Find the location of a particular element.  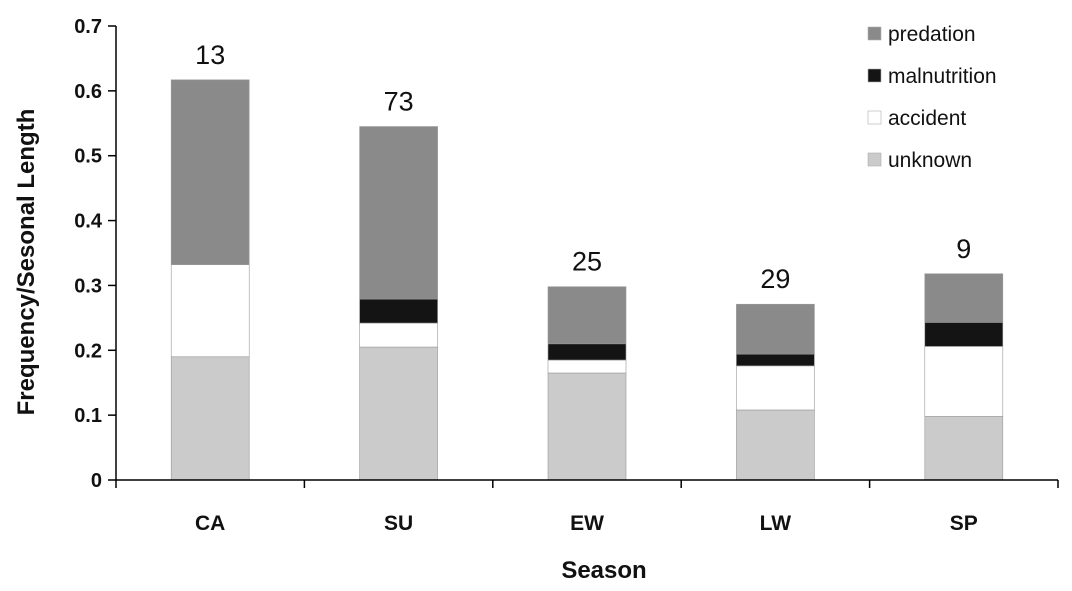

y-tick-label: 0.6 is located at coordinates (88, 92).